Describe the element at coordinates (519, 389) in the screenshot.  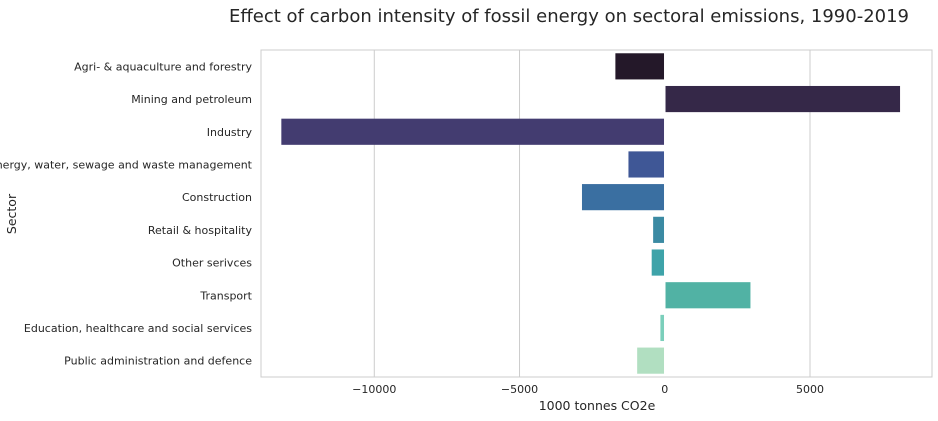
I see `x-tick-label: −5000` at that location.